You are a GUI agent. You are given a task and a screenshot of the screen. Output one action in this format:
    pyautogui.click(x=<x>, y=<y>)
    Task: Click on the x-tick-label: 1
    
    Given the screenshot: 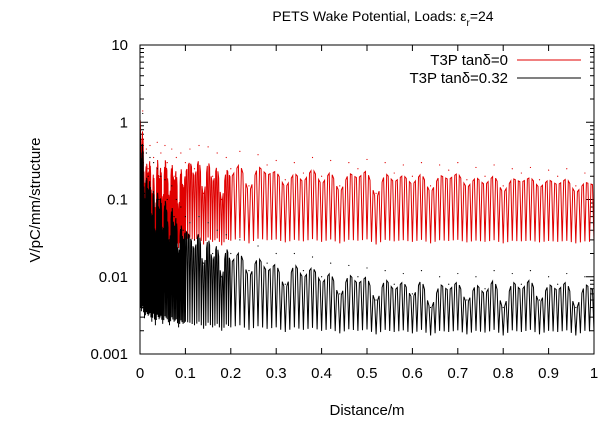 What is the action you would take?
    pyautogui.click(x=594, y=373)
    